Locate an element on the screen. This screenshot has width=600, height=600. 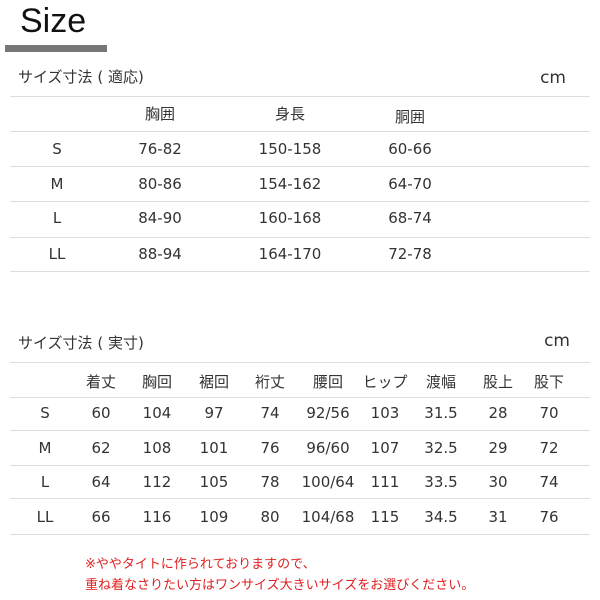
header-cell: 胸囲 is located at coordinates (160, 114).